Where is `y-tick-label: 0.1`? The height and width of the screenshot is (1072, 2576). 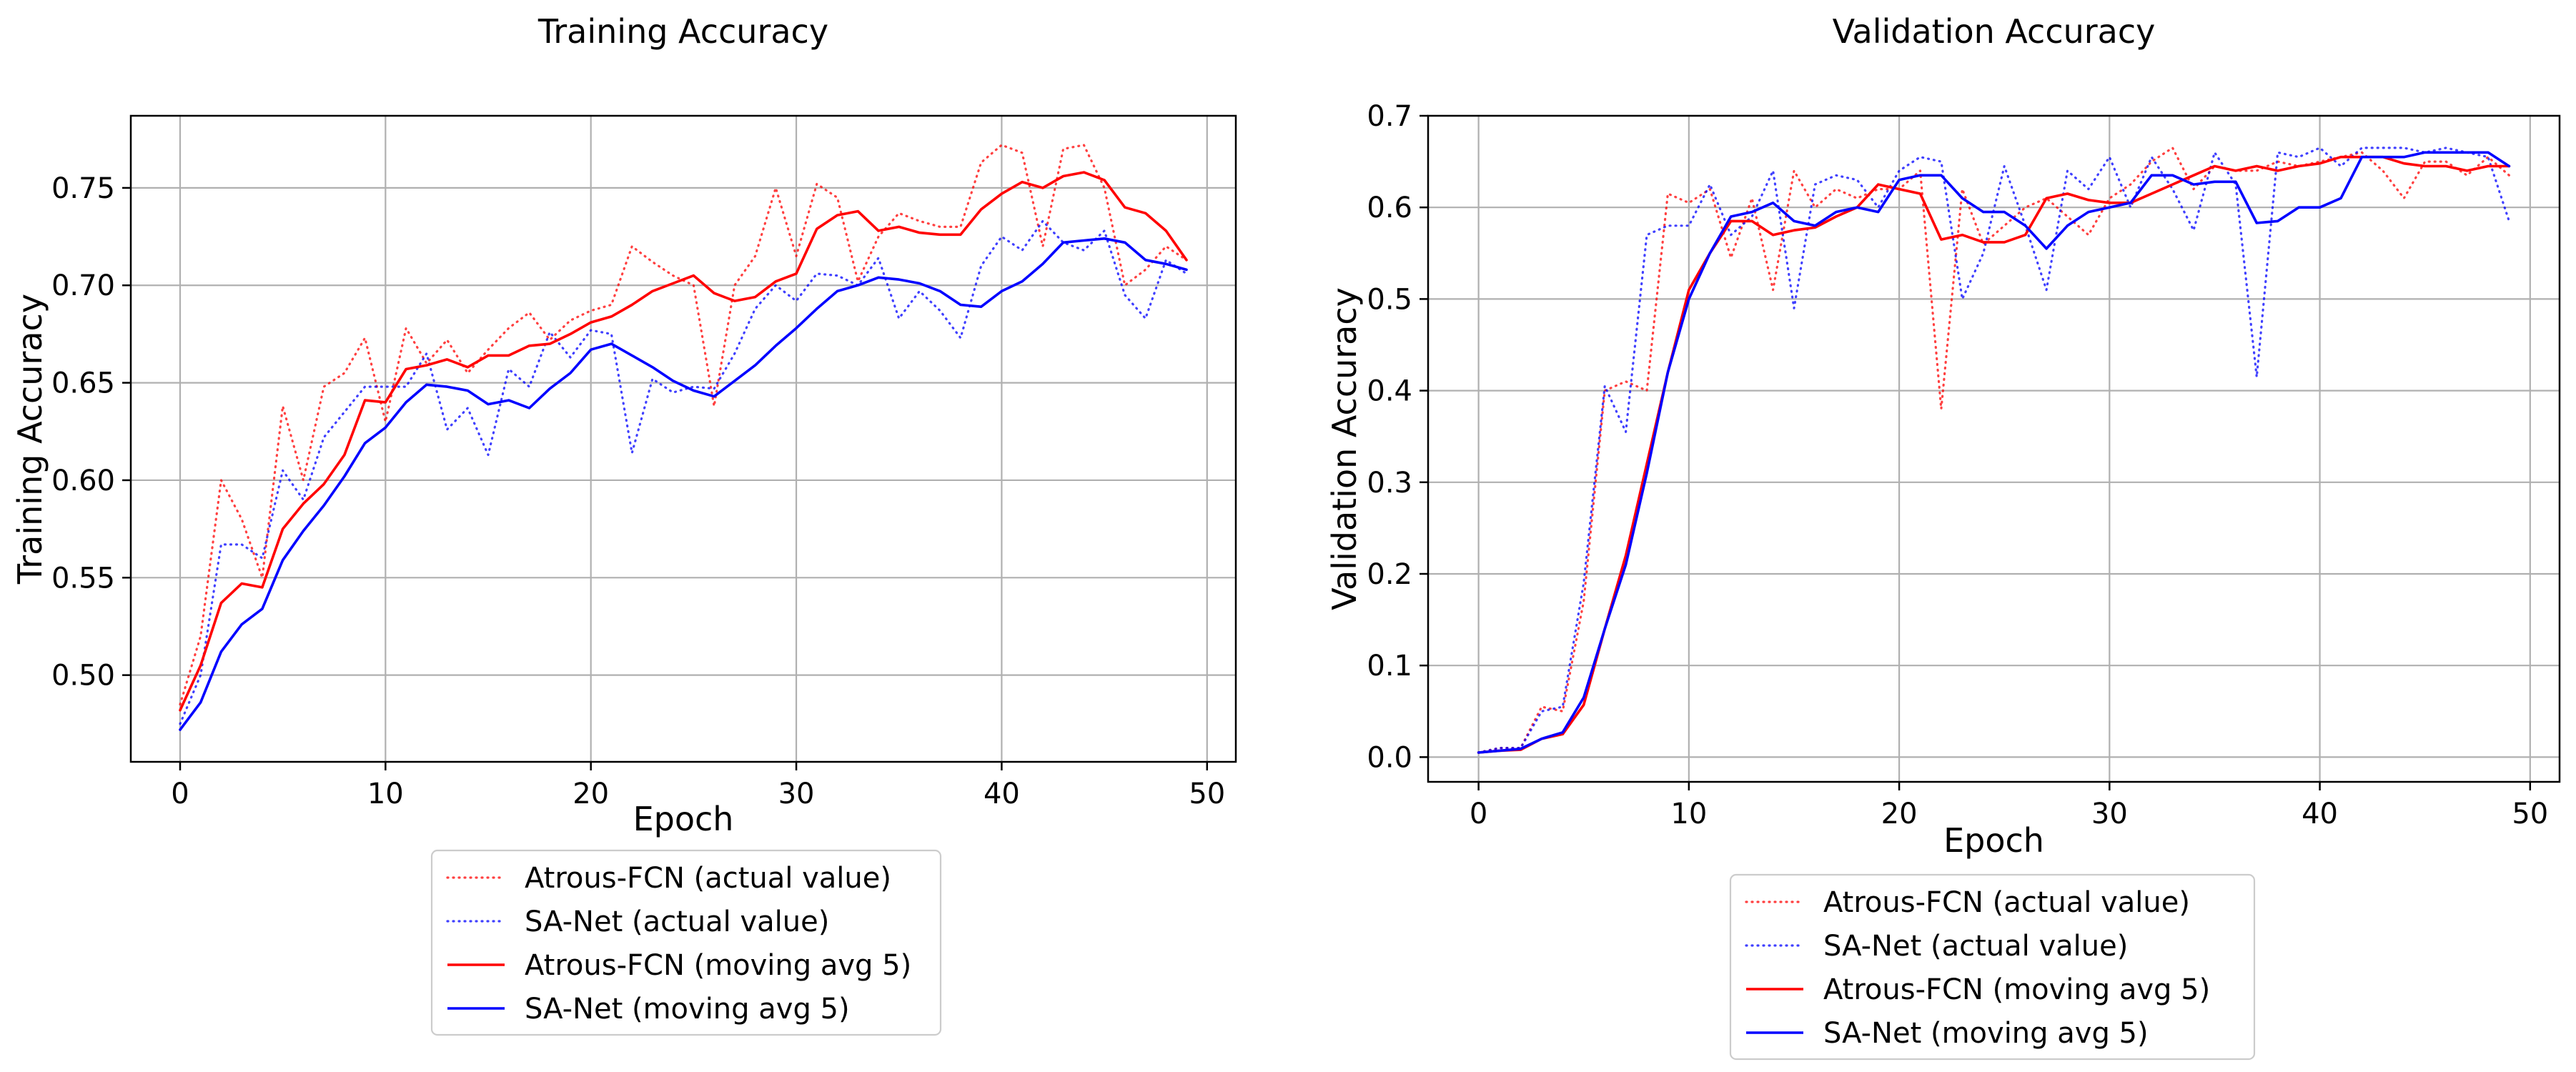 y-tick-label: 0.1 is located at coordinates (1389, 666).